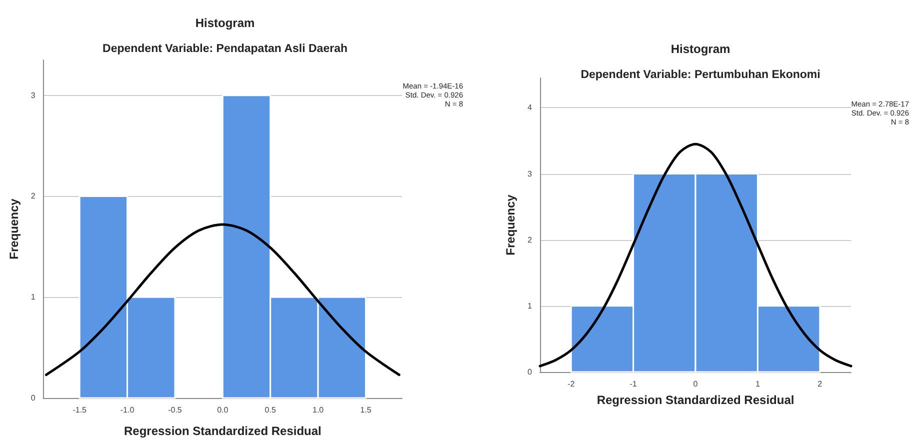 This screenshot has height=442, width=911. Describe the element at coordinates (757, 384) in the screenshot. I see `x-tick-label: 1` at that location.